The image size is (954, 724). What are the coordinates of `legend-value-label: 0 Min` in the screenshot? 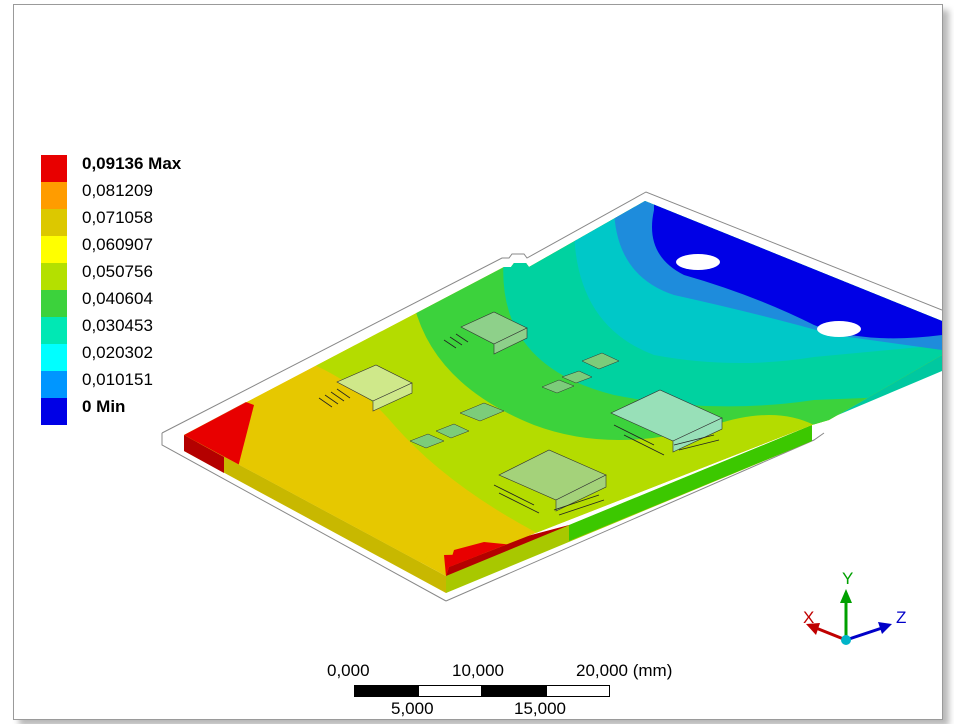 It's located at (104, 406).